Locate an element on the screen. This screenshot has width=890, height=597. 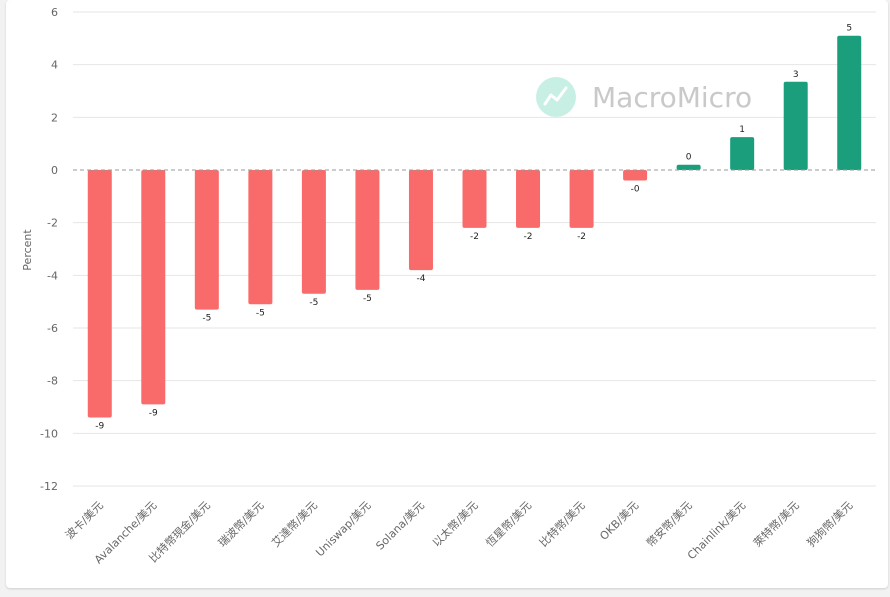
data-label: -0 is located at coordinates (635, 190).